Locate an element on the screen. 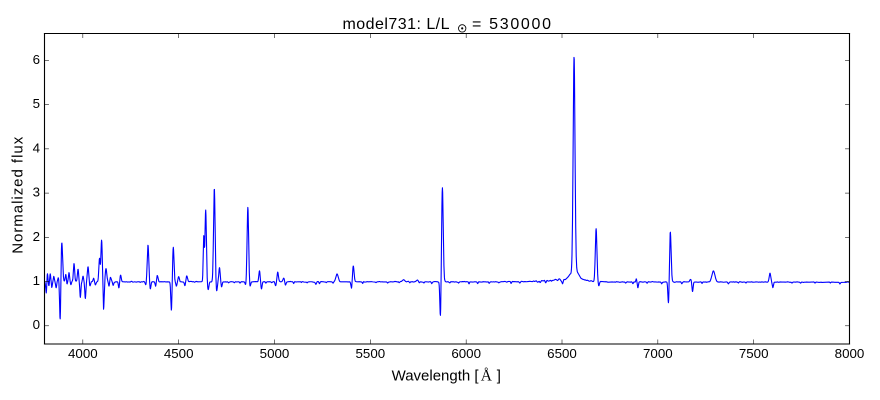  svg-text: 6 is located at coordinates (36, 59).